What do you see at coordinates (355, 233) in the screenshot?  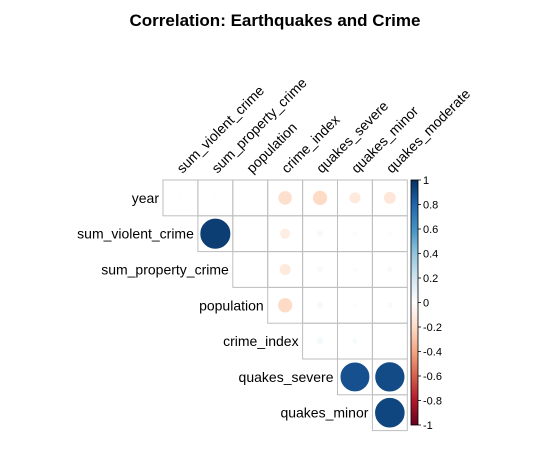 I see `corr-circle-sum_violent_crime-quakes_minor` at bounding box center [355, 233].